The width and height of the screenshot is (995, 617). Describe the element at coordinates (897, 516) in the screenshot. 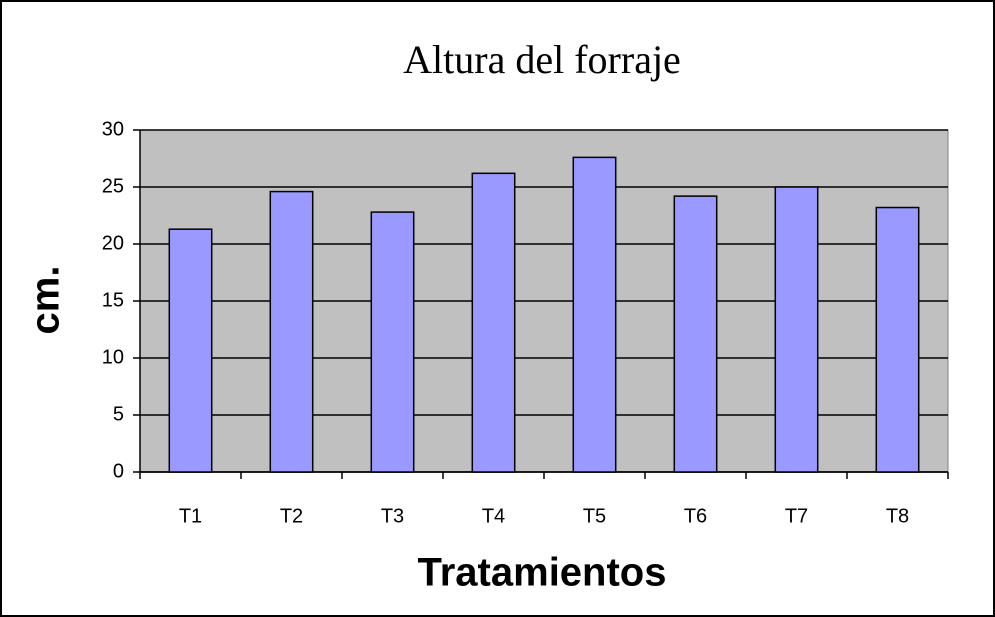

I see `x-tick-label: T8` at that location.